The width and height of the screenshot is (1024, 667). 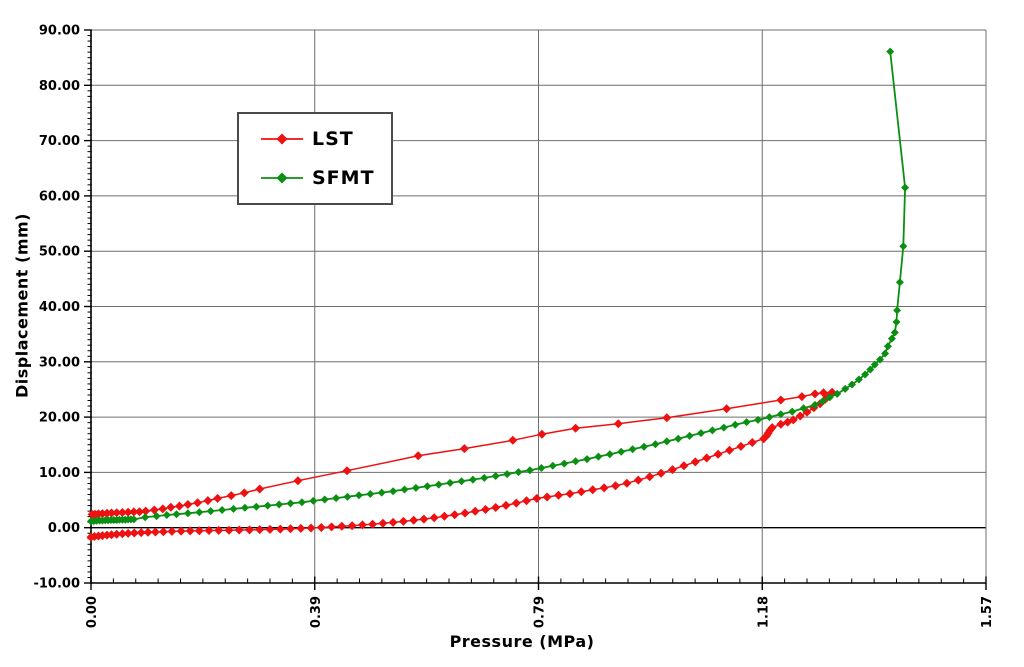 I want to click on y-tick-label: 50.00, so click(x=59, y=252).